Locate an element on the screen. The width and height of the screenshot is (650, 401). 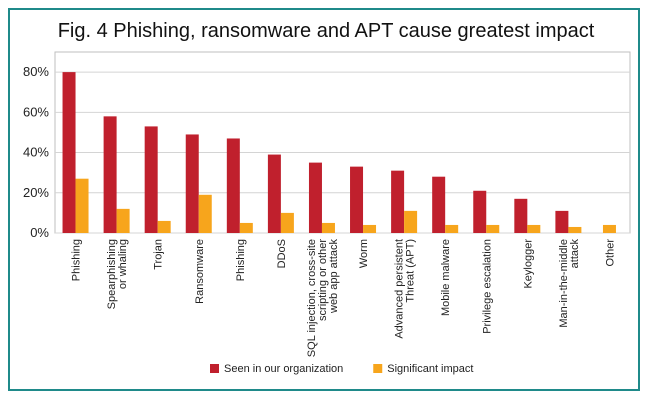
category-label-line: web app attack is located at coordinates (334, 276).